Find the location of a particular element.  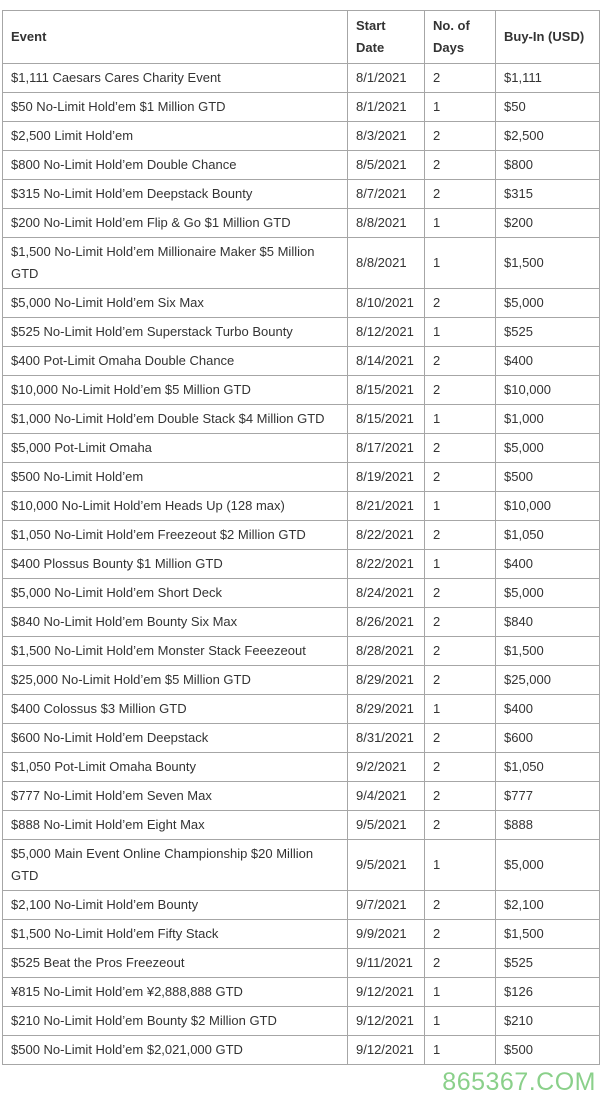

buyin-cell: $800 is located at coordinates (547, 165).